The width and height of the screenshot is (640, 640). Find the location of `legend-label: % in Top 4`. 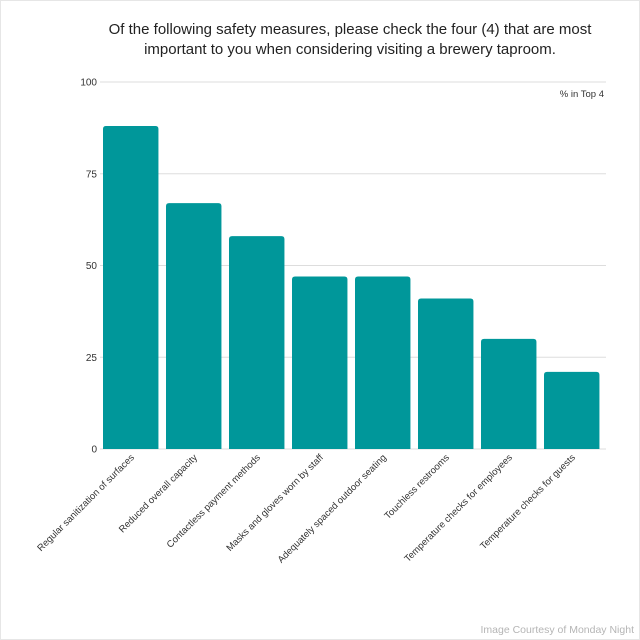

legend-label: % in Top 4 is located at coordinates (582, 94).